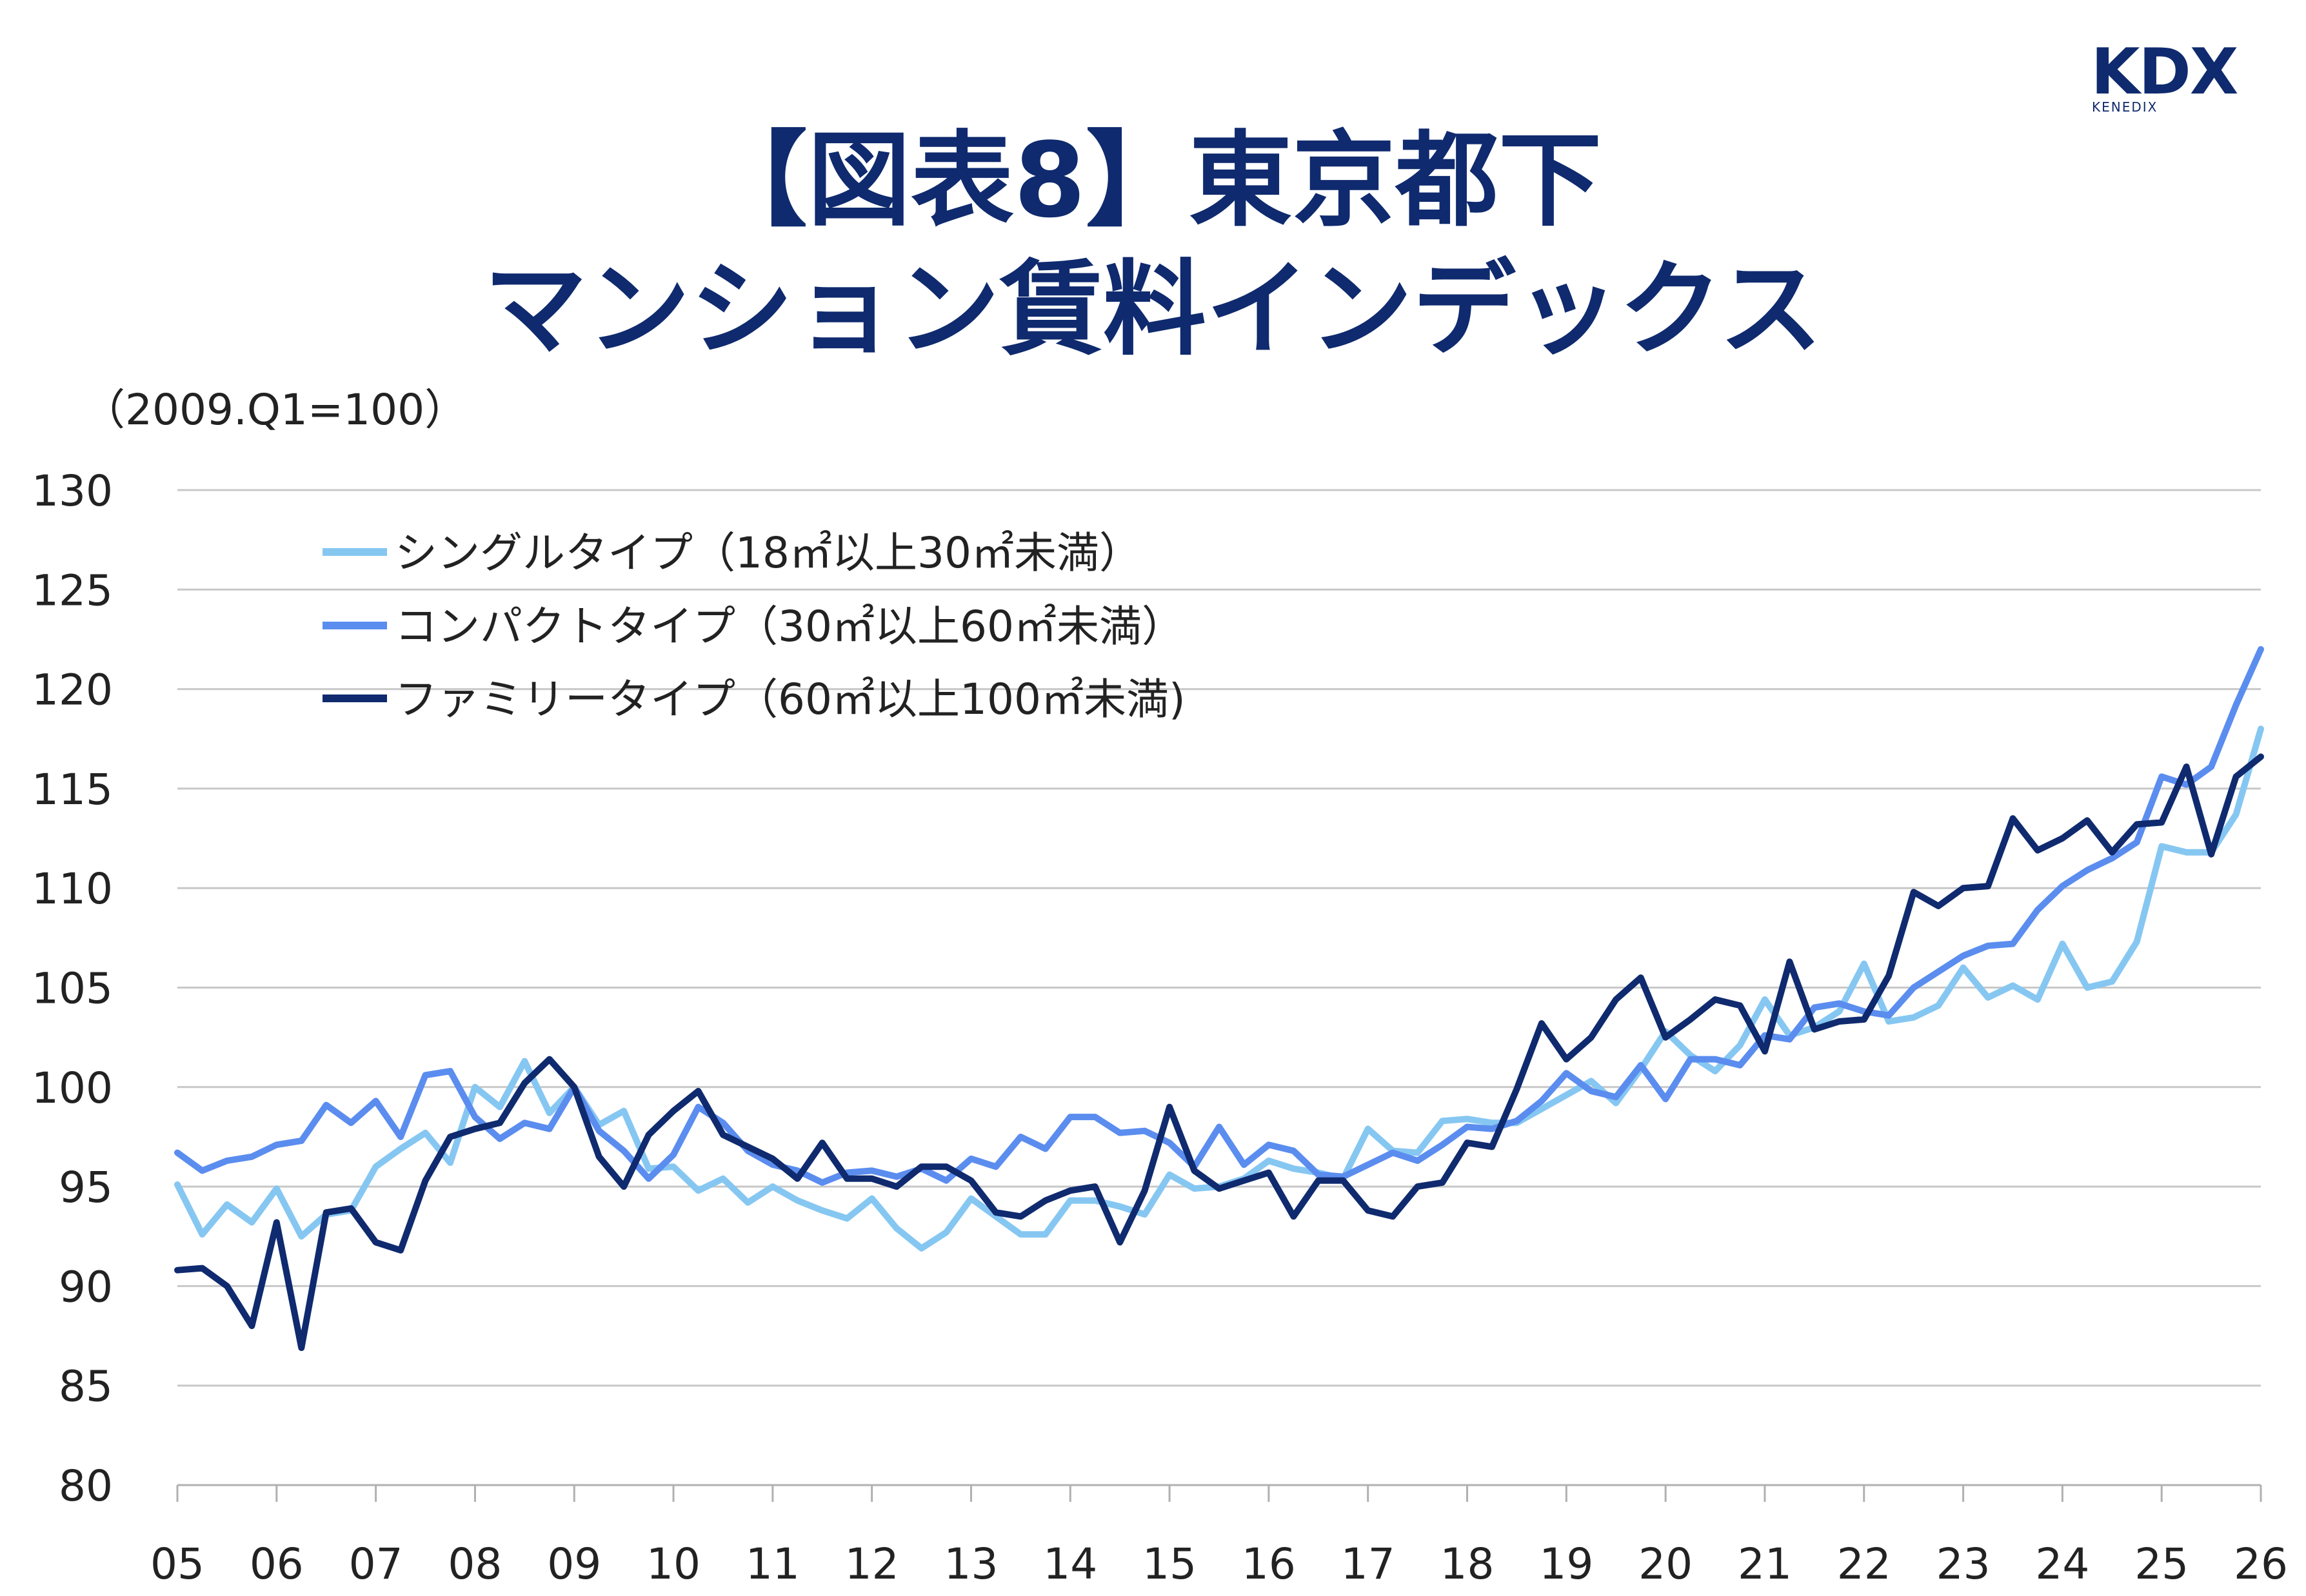 This screenshot has height=1596, width=2306. Describe the element at coordinates (1964, 1564) in the screenshot. I see `x-tick-label: 23` at that location.